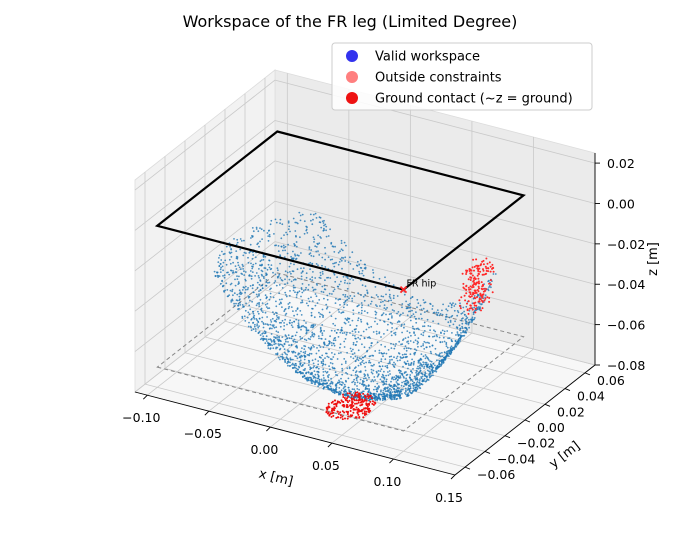 The height and width of the screenshot is (550, 700). What do you see at coordinates (626, 284) in the screenshot?
I see `z-tick-label: −0.04` at bounding box center [626, 284].